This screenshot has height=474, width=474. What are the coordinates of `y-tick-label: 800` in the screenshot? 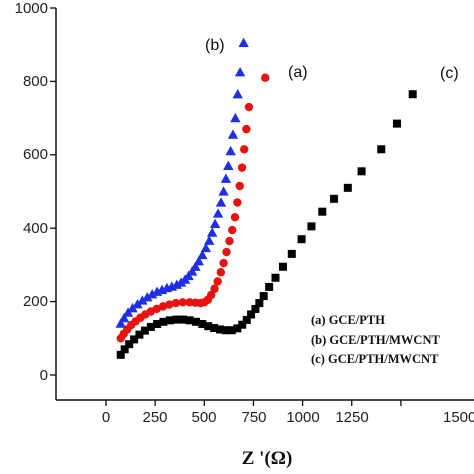 It's located at (35, 81).